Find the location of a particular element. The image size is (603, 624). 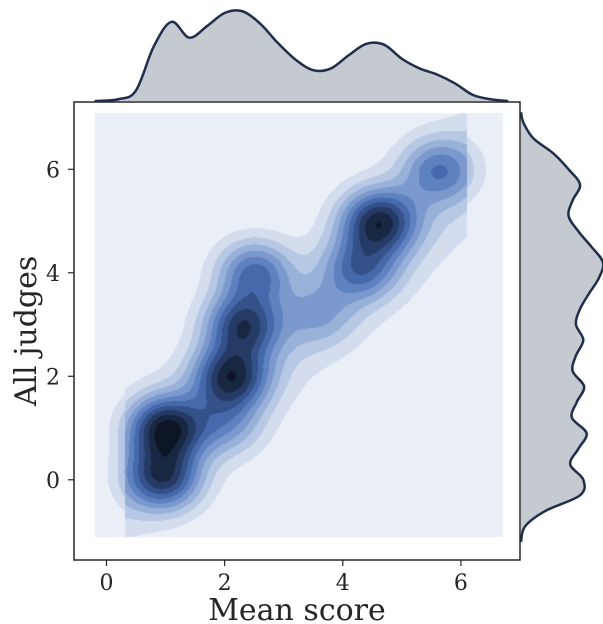

y-axis-ticks: 0 2 4 6 is located at coordinates (60, 326).